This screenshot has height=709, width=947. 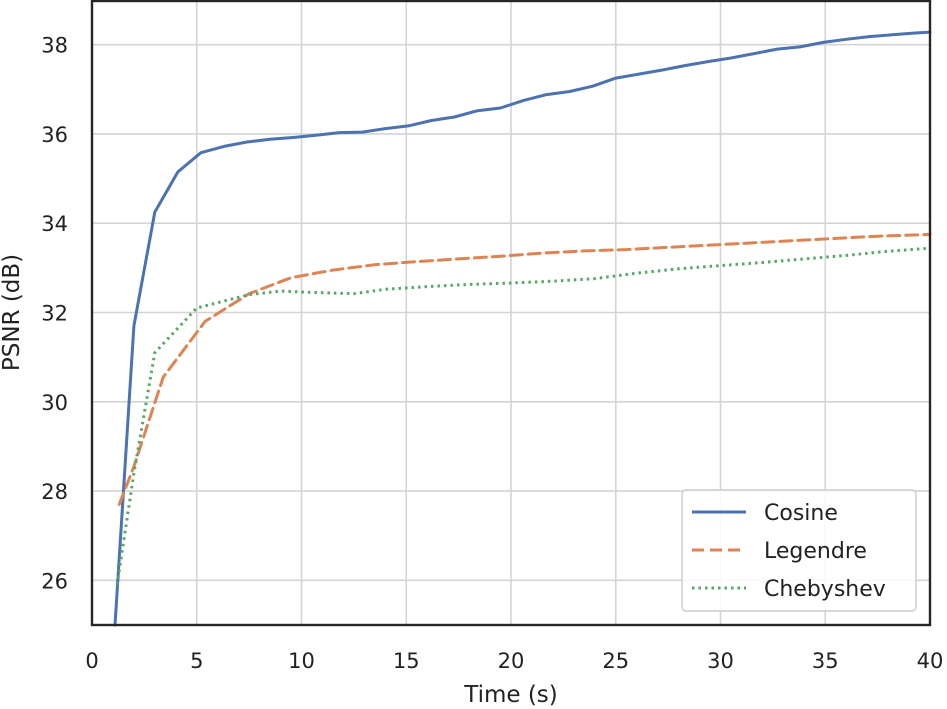 I want to click on x-tick-label: 5, so click(x=196, y=661).